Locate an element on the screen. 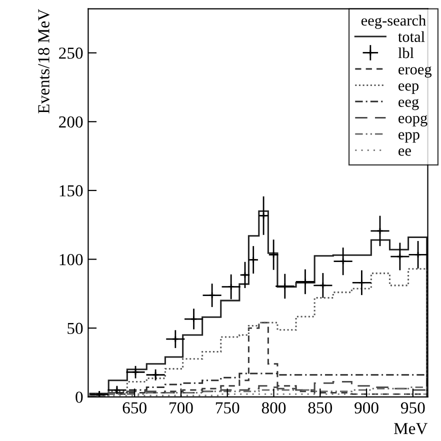 The width and height of the screenshot is (441, 441). y-tick-label: 0 is located at coordinates (79, 397).